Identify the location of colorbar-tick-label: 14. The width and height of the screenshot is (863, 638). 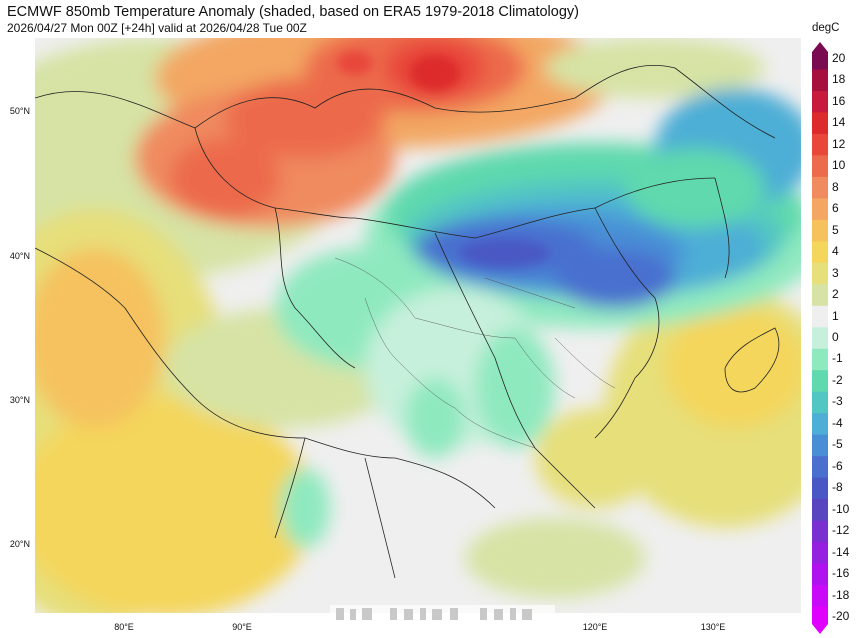
(839, 122).